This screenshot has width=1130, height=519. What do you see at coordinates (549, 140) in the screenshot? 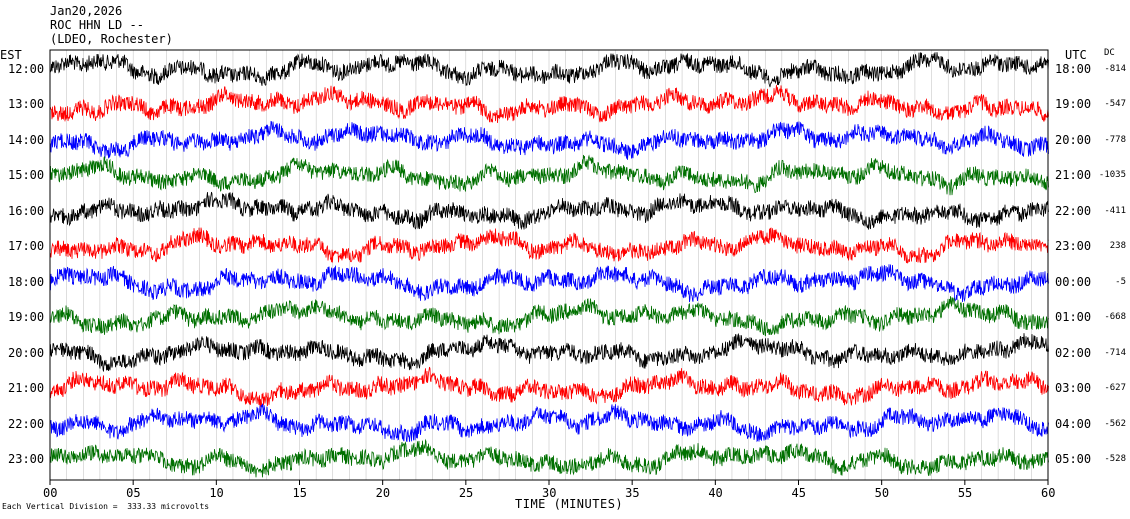
I see `trace-1400-line` at bounding box center [549, 140].